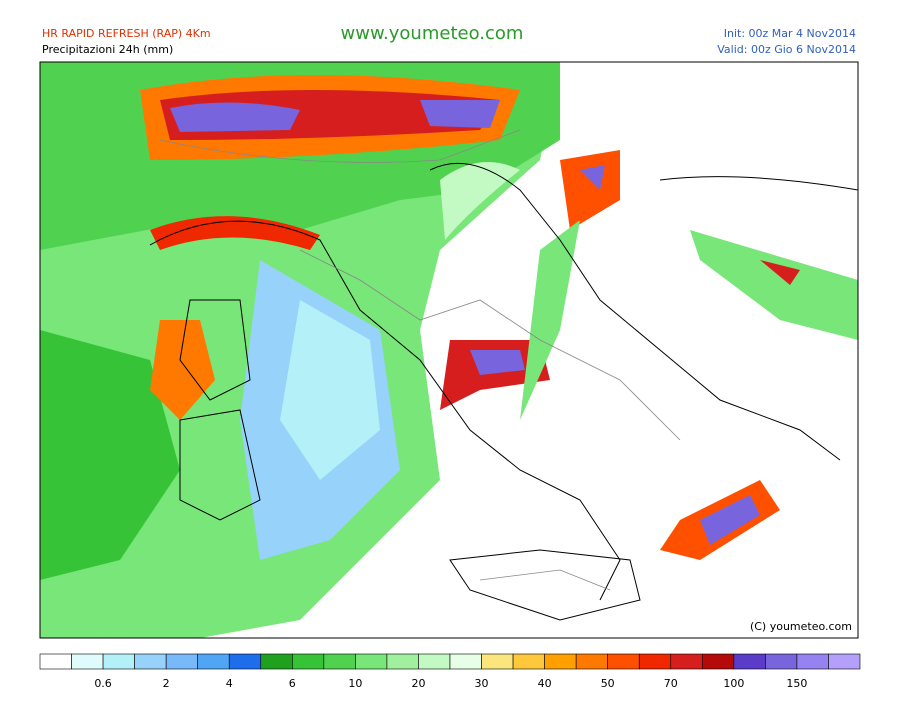 Image resolution: width=900 pixels, height=704 pixels. I want to click on legend-label: 6, so click(292, 683).